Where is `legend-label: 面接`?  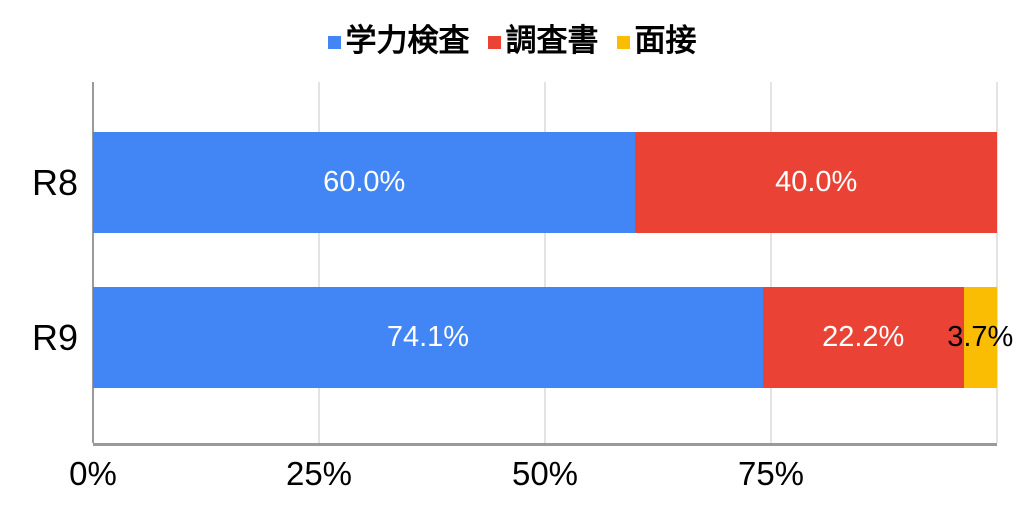 legend-label: 面接 is located at coordinates (665, 40).